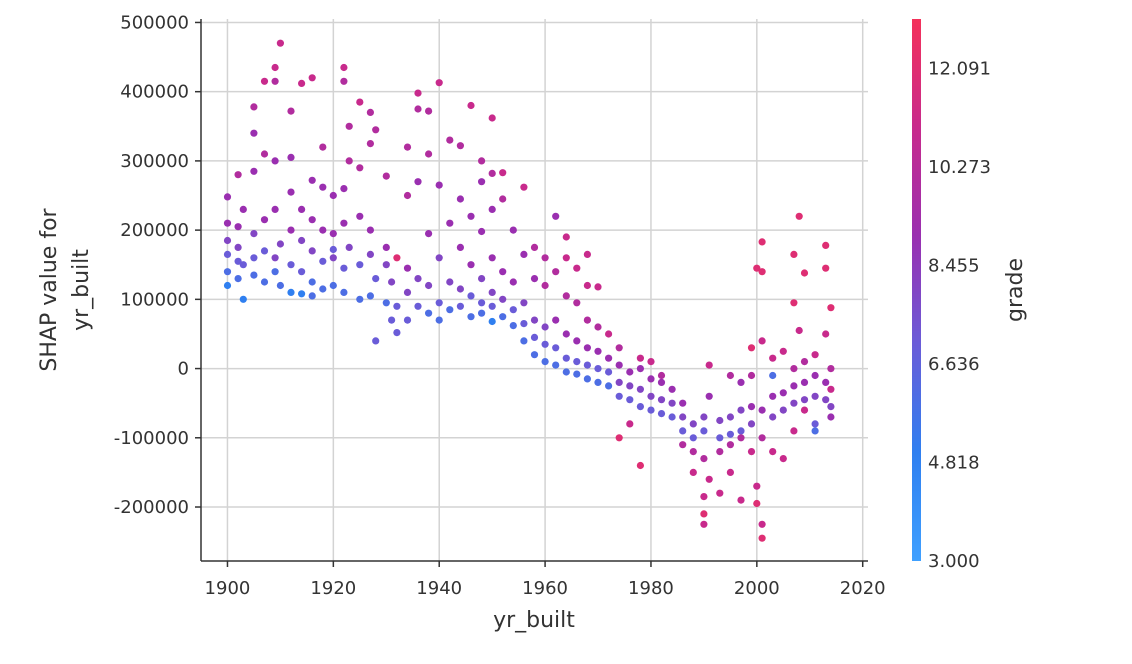 This screenshot has height=664, width=1132. What do you see at coordinates (154, 22) in the screenshot?
I see `y-tick-label: 500000` at bounding box center [154, 22].